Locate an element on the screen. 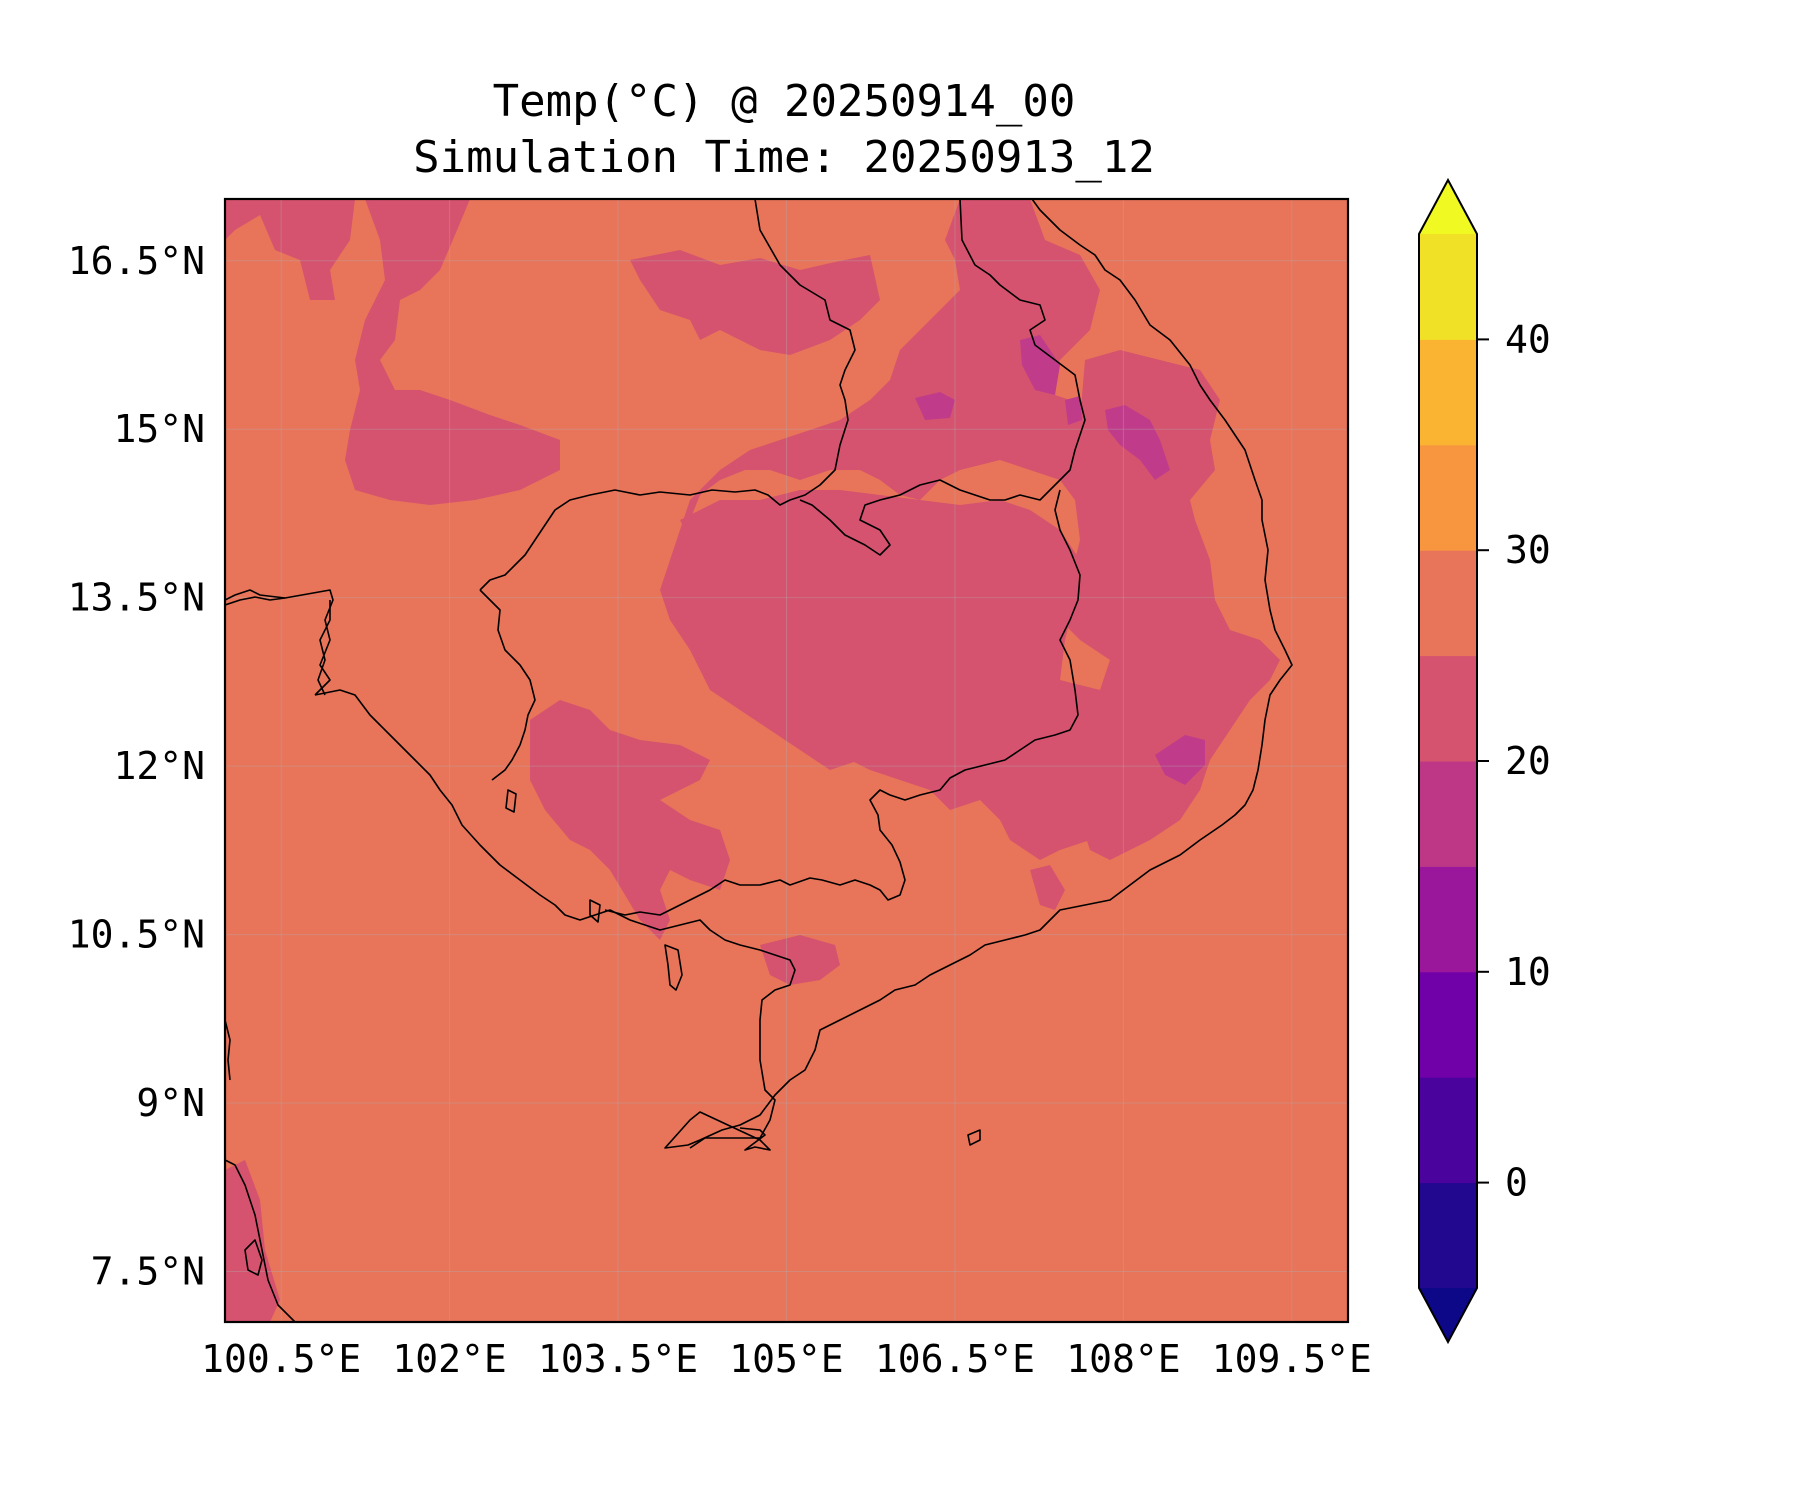  coastline-gulf-west is located at coordinates (555, 919).